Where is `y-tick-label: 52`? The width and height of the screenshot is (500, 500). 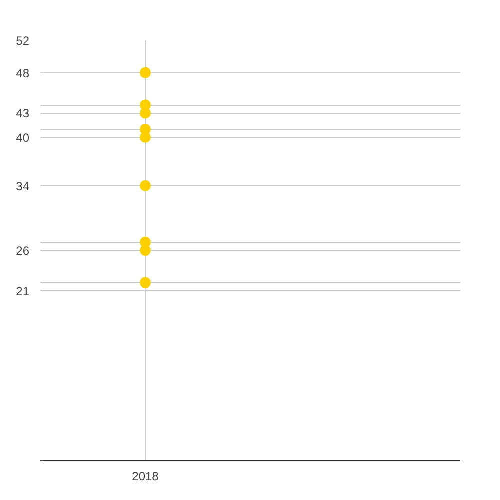 y-tick-label: 52 is located at coordinates (23, 41).